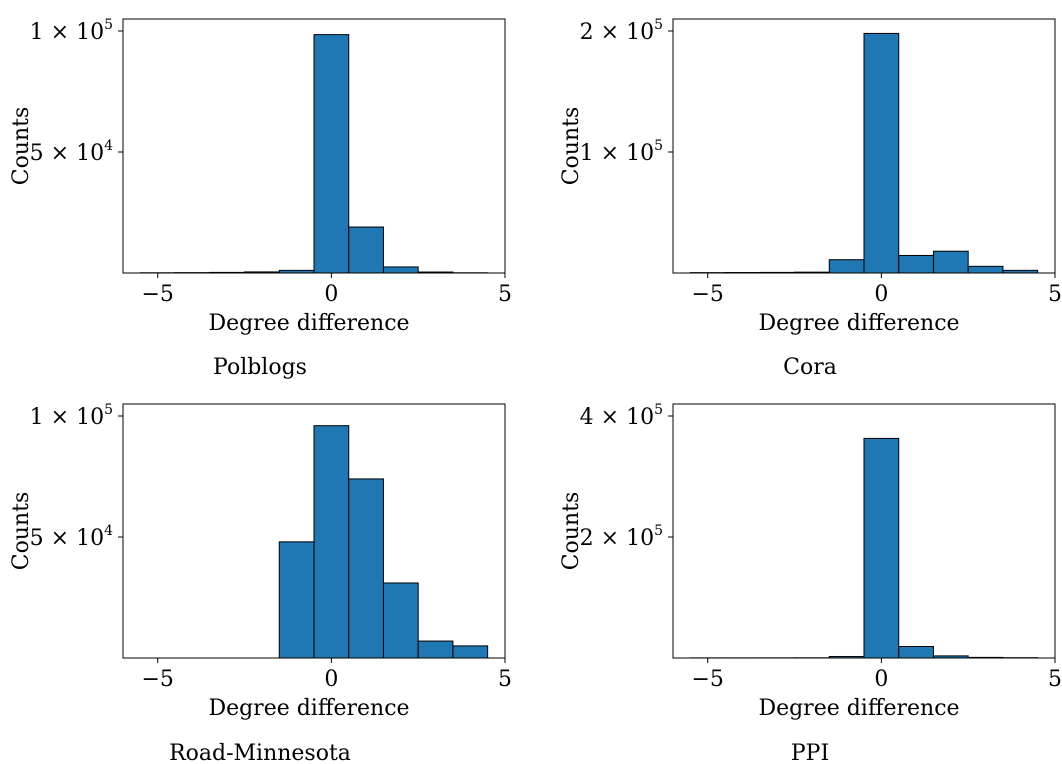 The width and height of the screenshot is (1062, 764). Describe the element at coordinates (260, 367) in the screenshot. I see `panel-caption: Polblogs` at that location.